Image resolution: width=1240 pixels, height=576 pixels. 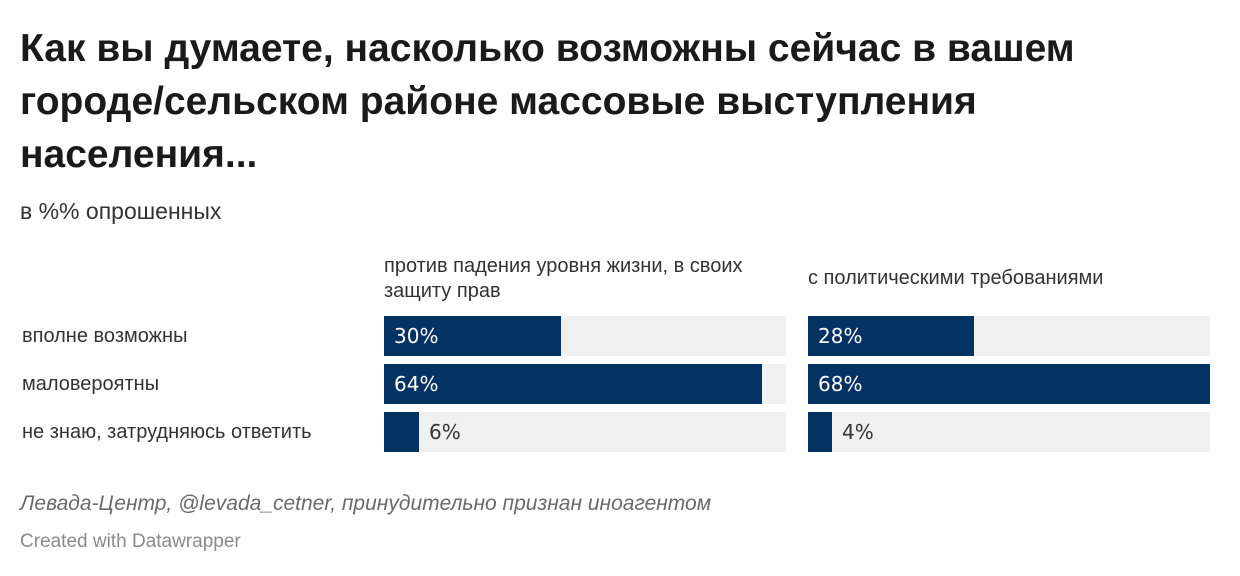 What do you see at coordinates (1009, 336) in the screenshot?
I see `bar-track: 28%` at bounding box center [1009, 336].